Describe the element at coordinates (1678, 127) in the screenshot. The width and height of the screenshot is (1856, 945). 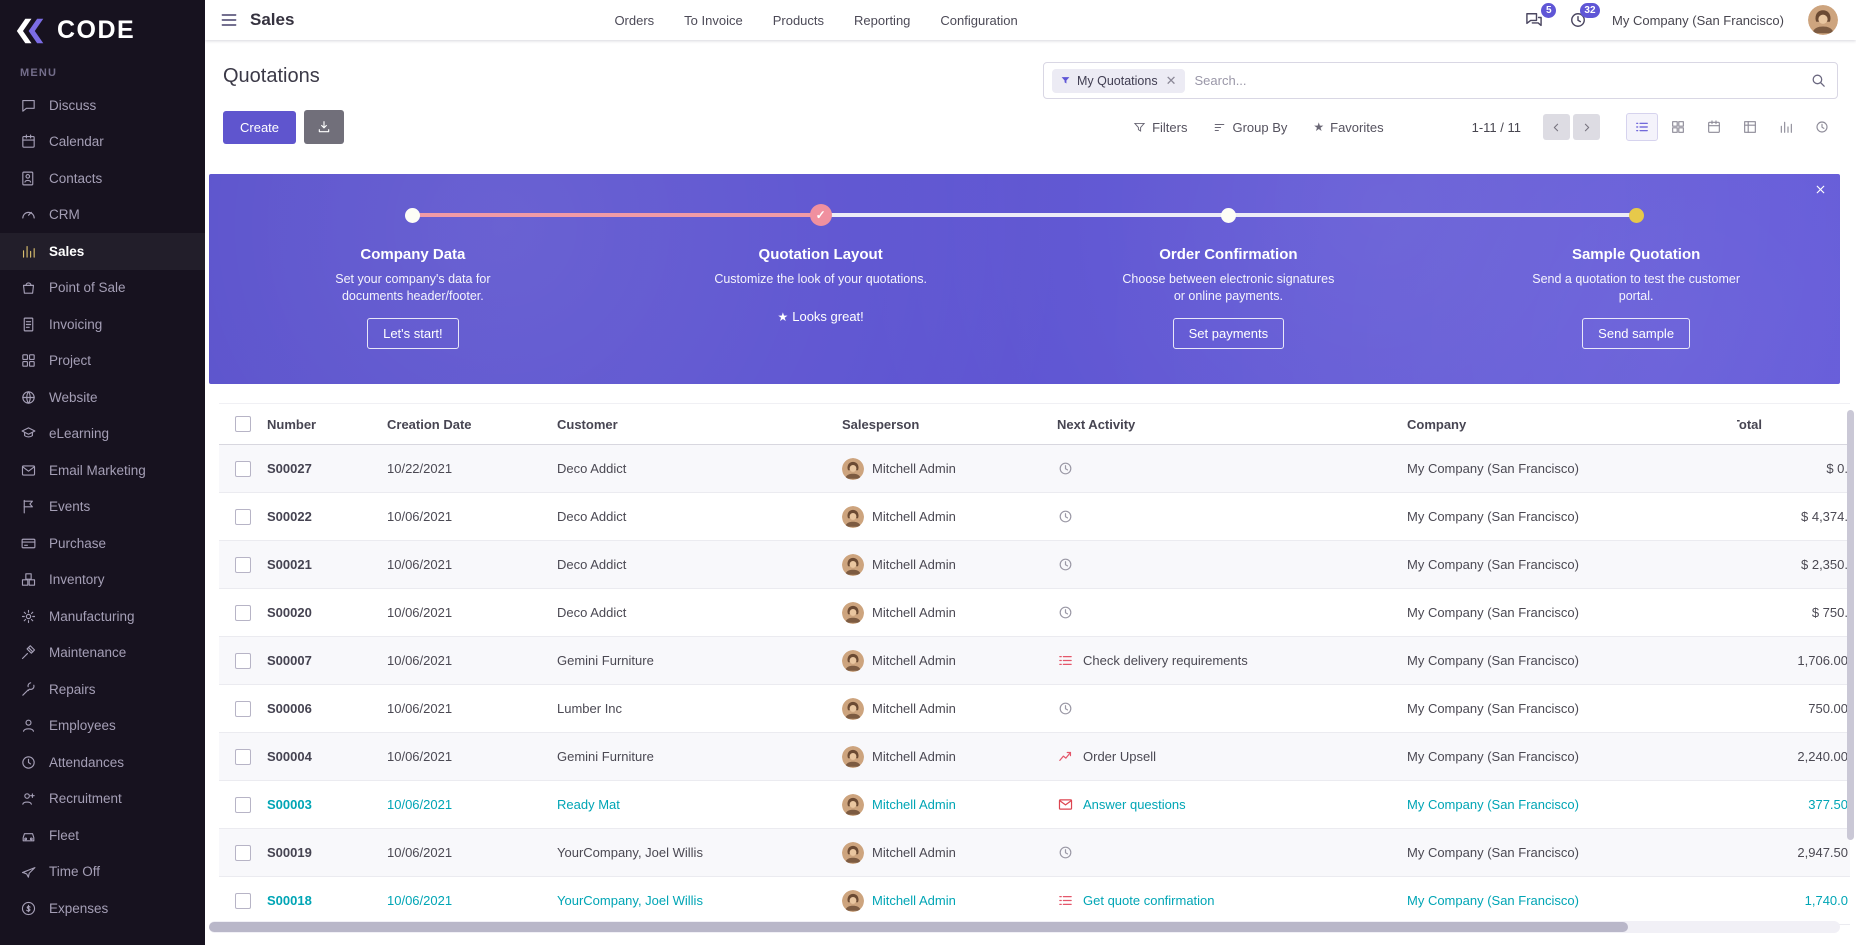
I see `view-kanban-button` at that location.